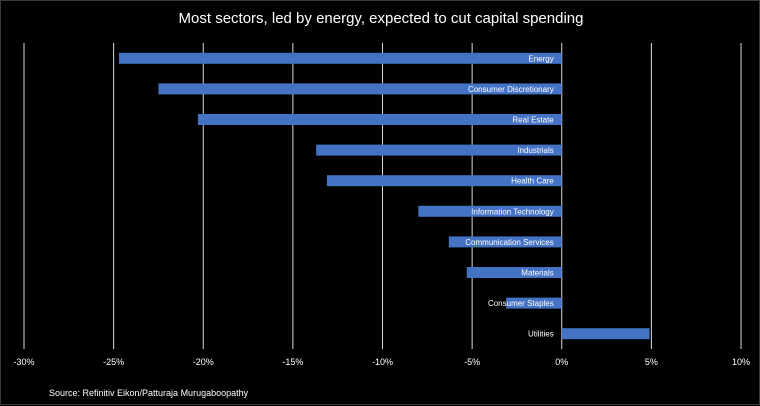 This screenshot has width=760, height=406. What do you see at coordinates (444, 181) in the screenshot?
I see `bar-health-care` at bounding box center [444, 181].